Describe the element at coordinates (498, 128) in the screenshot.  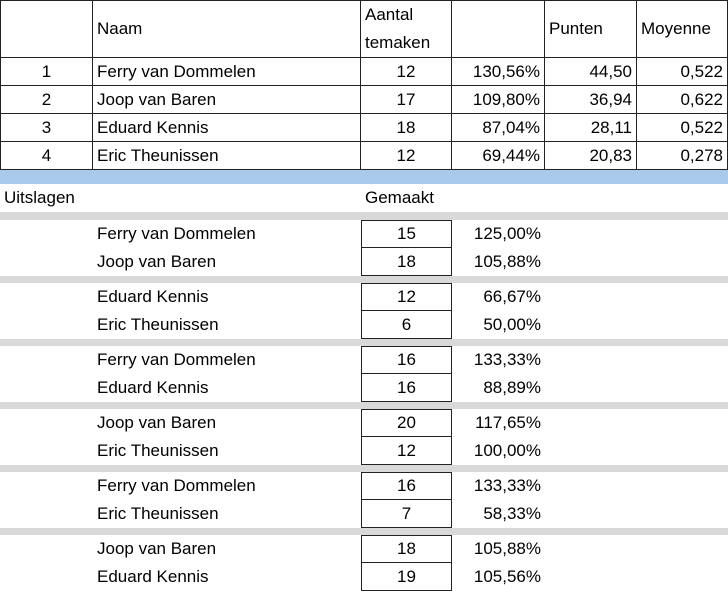
I see `percentage: 87,04%` at that location.